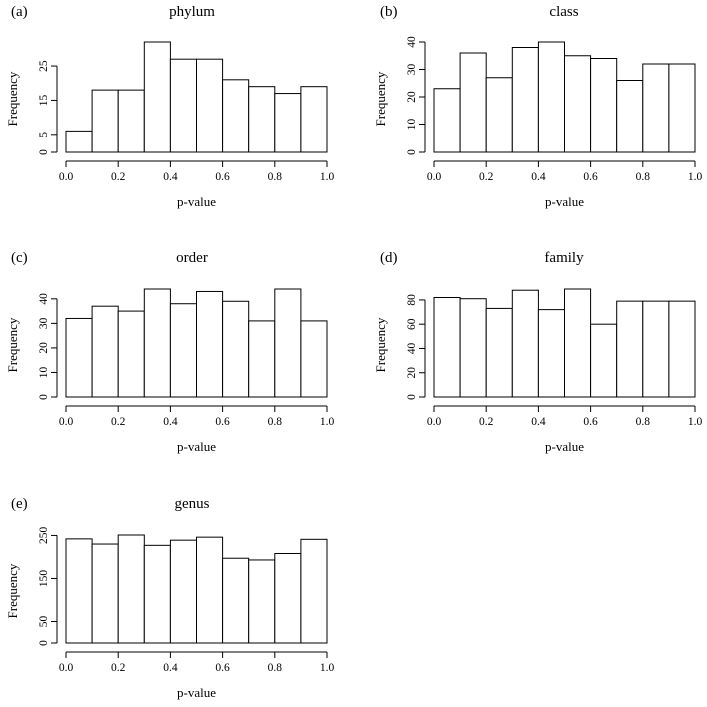 The width and height of the screenshot is (707, 707). Describe the element at coordinates (44, 579) in the screenshot. I see `y-tick-label: 150` at that location.